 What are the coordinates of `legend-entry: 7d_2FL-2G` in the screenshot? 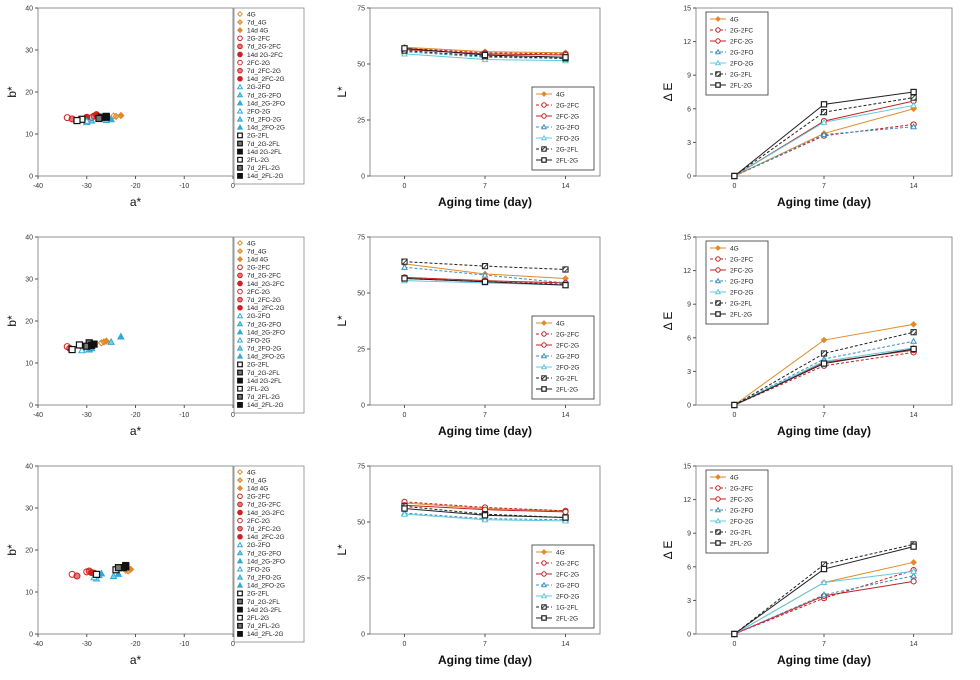 It's located at (263, 397).